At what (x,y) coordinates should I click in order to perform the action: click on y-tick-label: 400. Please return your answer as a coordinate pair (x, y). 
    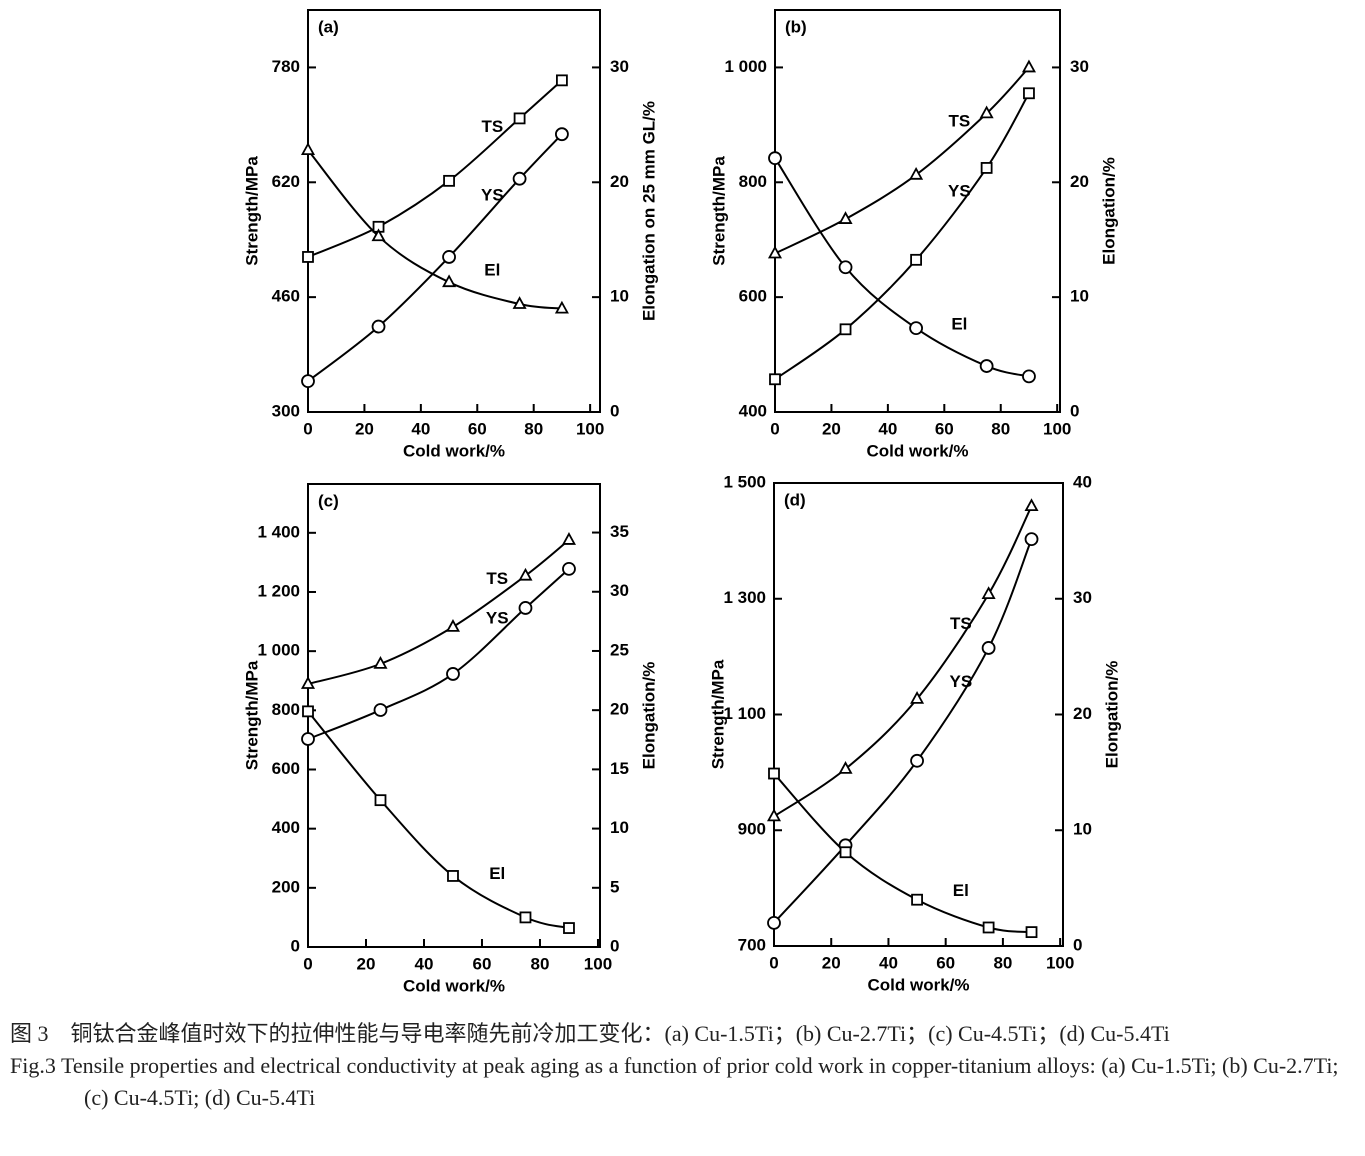
    Looking at the image, I should click on (286, 827).